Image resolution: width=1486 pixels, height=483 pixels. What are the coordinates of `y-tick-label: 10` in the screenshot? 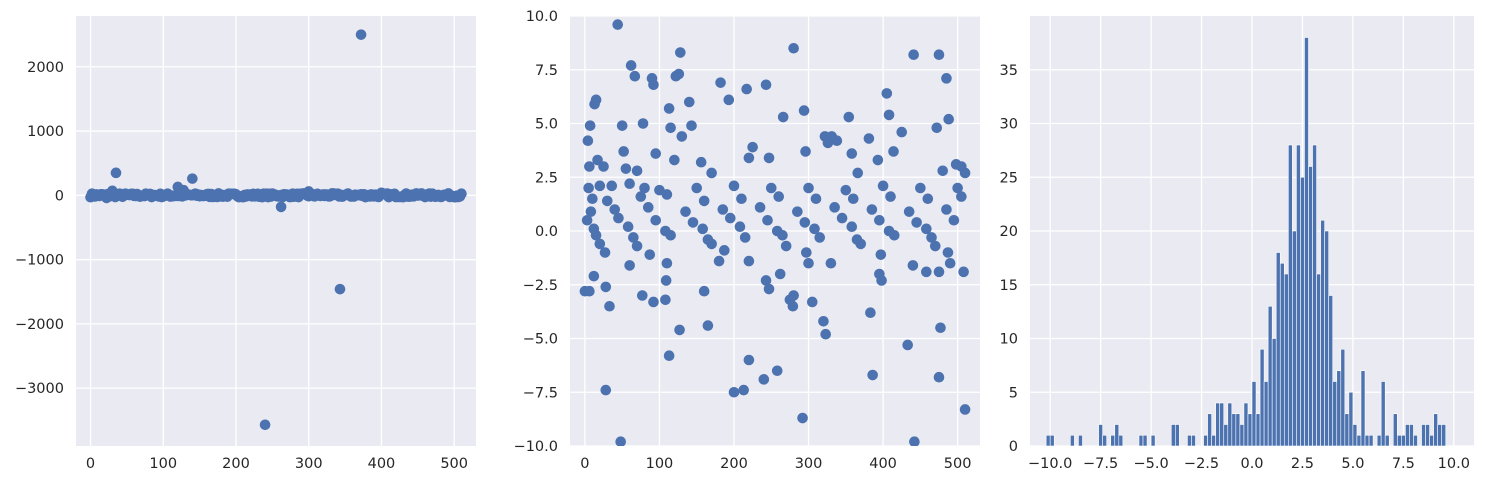 It's located at (1009, 340).